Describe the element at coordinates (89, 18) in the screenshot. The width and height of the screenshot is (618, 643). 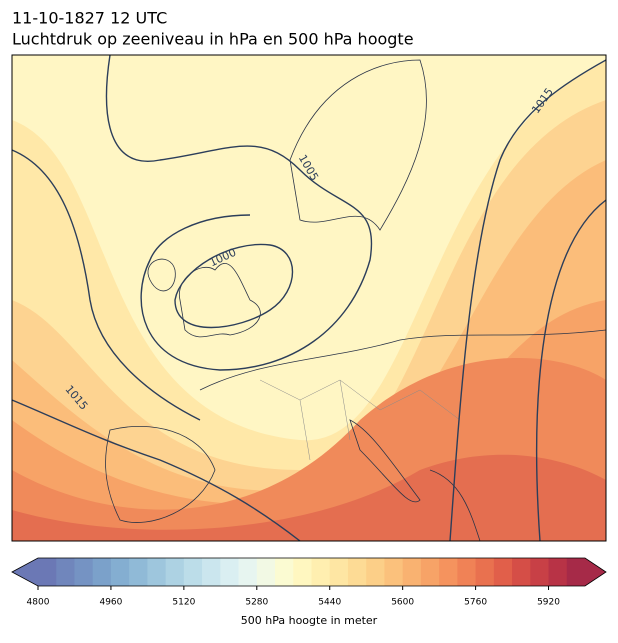
I see `date-title: 11-10-1827 12 UTC` at that location.